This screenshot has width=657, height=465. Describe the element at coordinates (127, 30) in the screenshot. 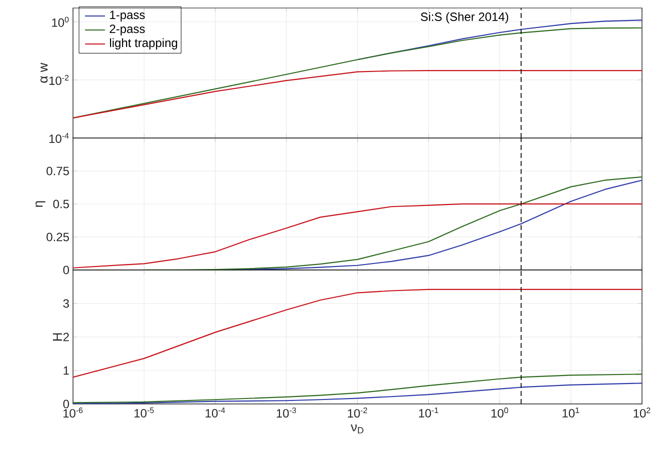

I see `legend-label: 2-pass` at that location.